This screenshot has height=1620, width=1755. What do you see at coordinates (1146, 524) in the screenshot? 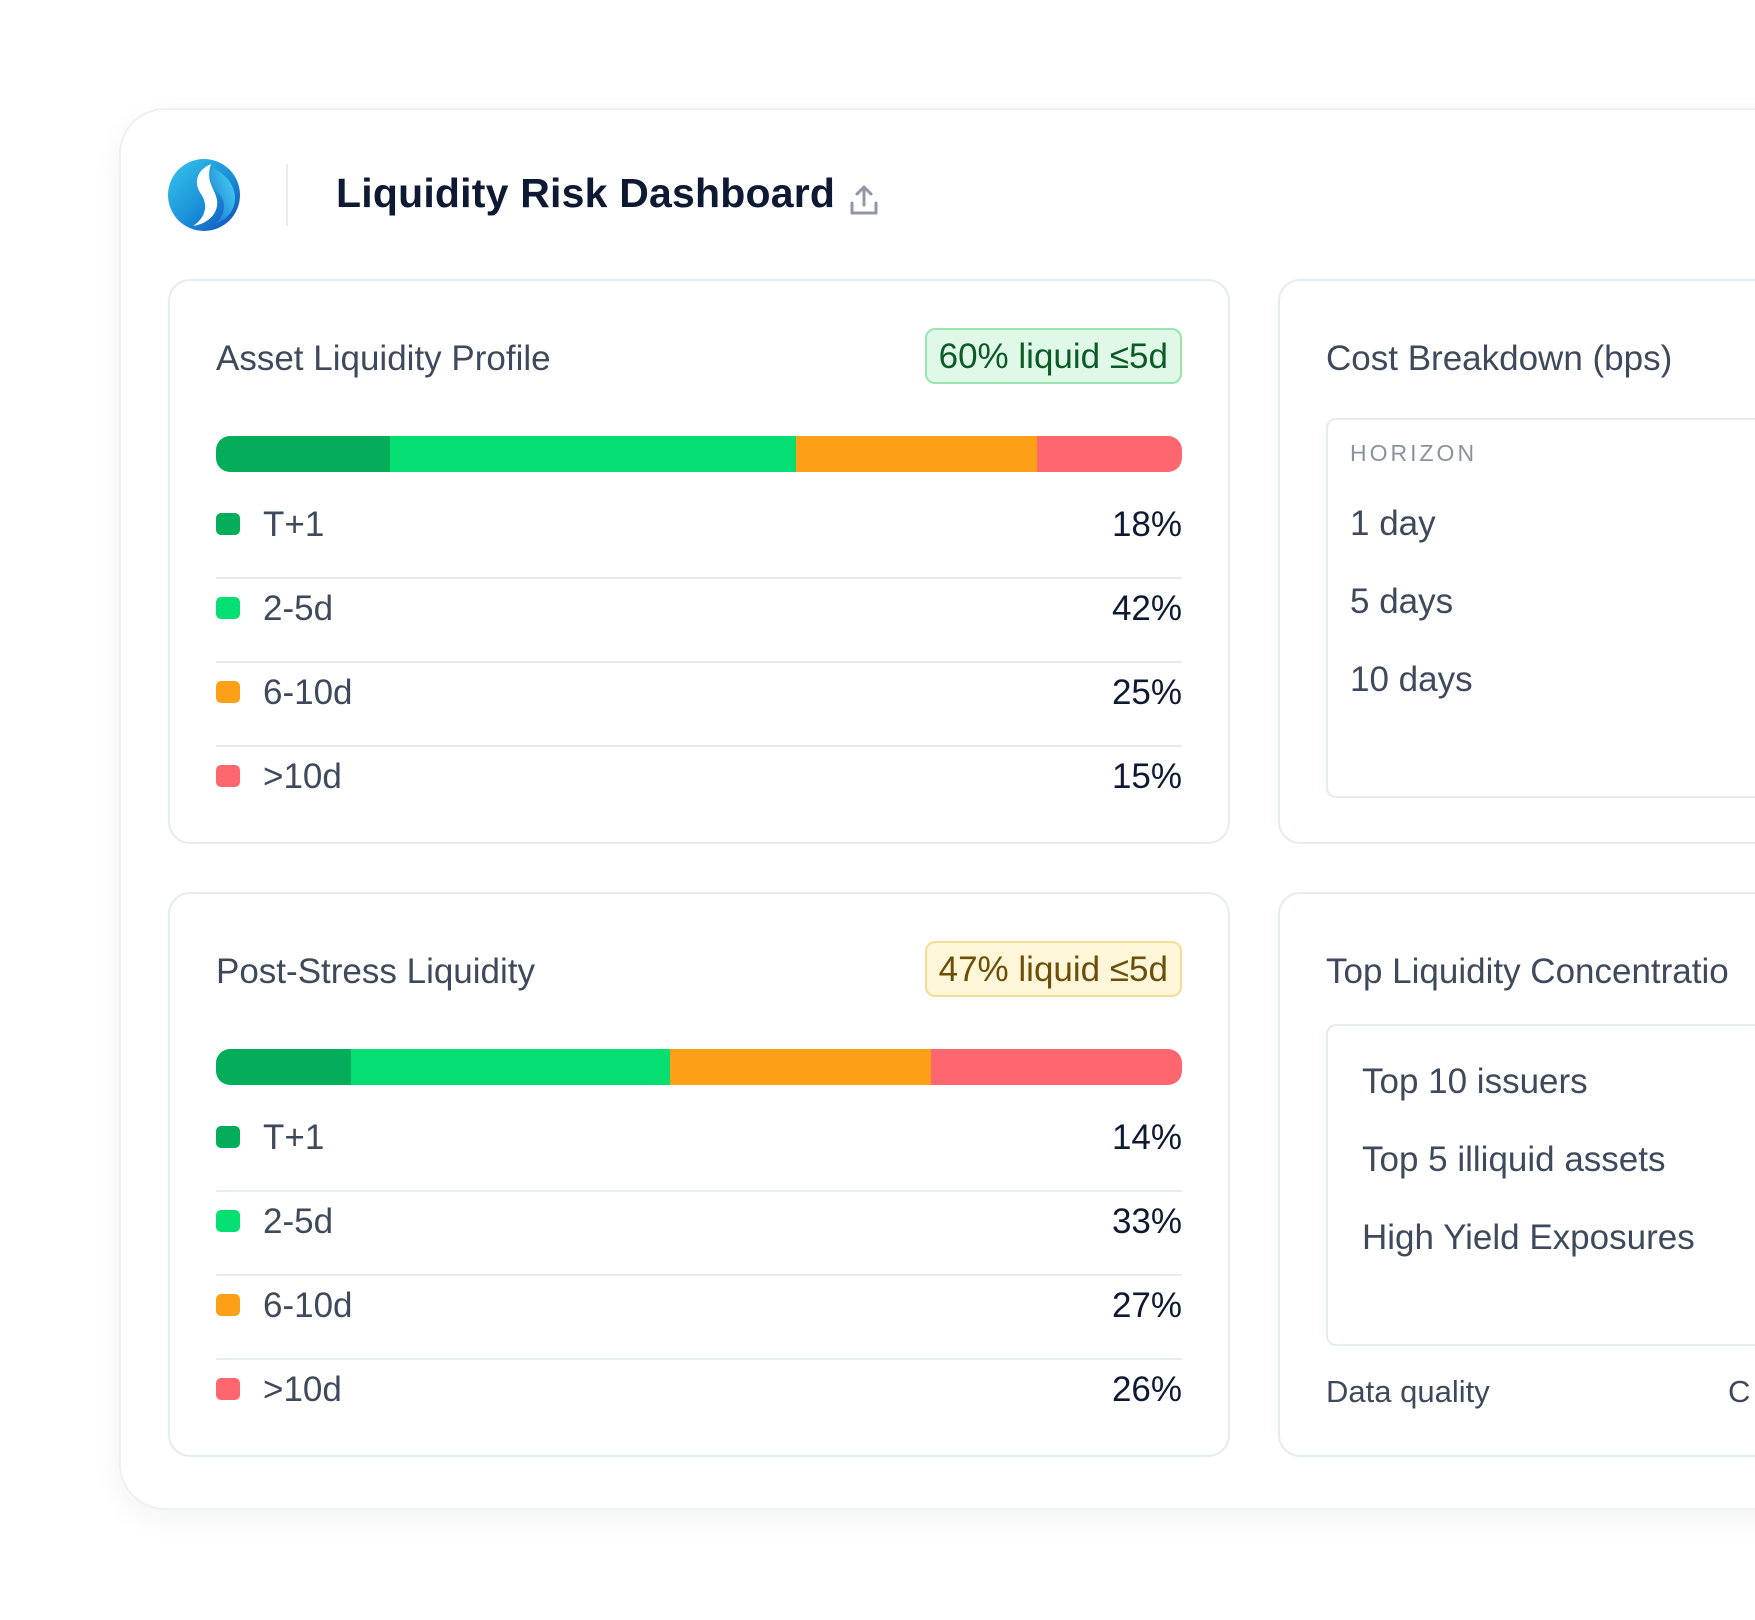
I see `row-value: 18%` at bounding box center [1146, 524].